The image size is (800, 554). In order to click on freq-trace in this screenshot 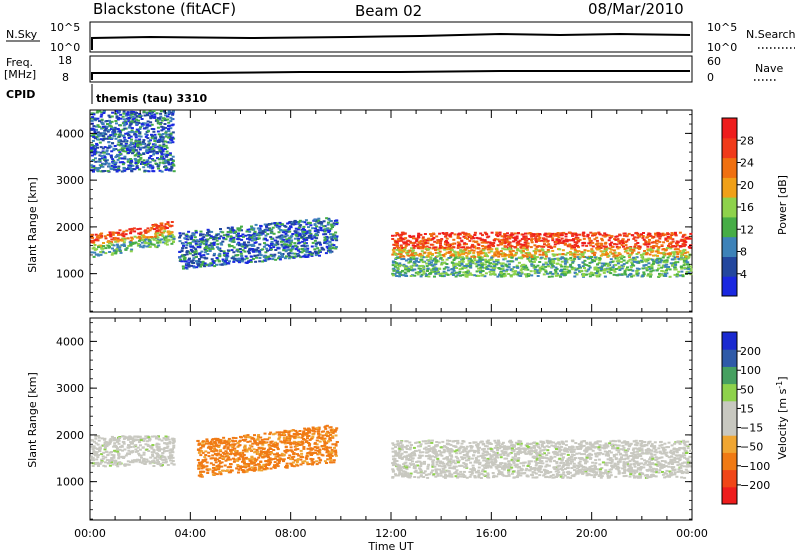, I will do `click(390, 75)`.